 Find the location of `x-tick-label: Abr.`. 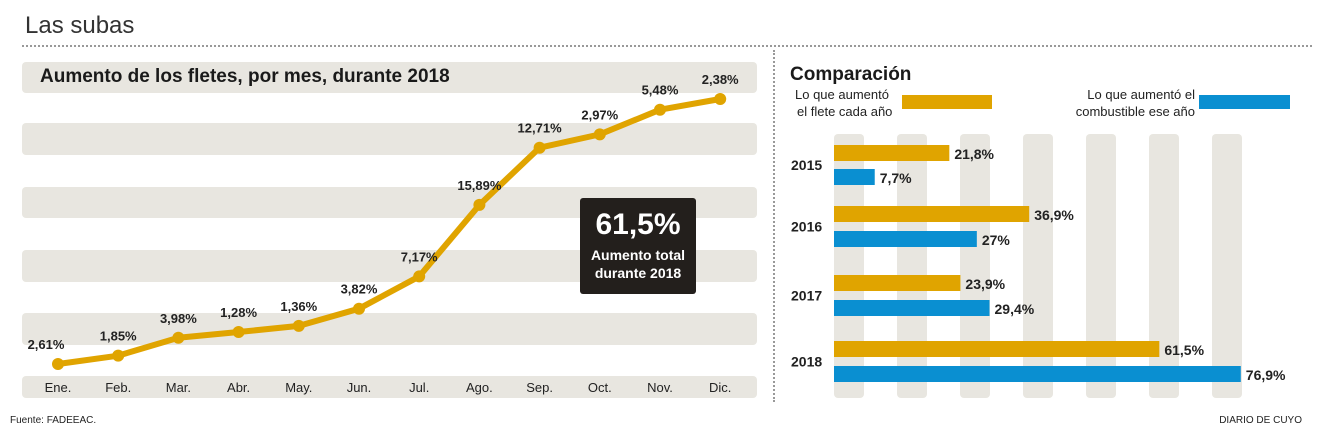

x-tick-label: Abr. is located at coordinates (238, 387).